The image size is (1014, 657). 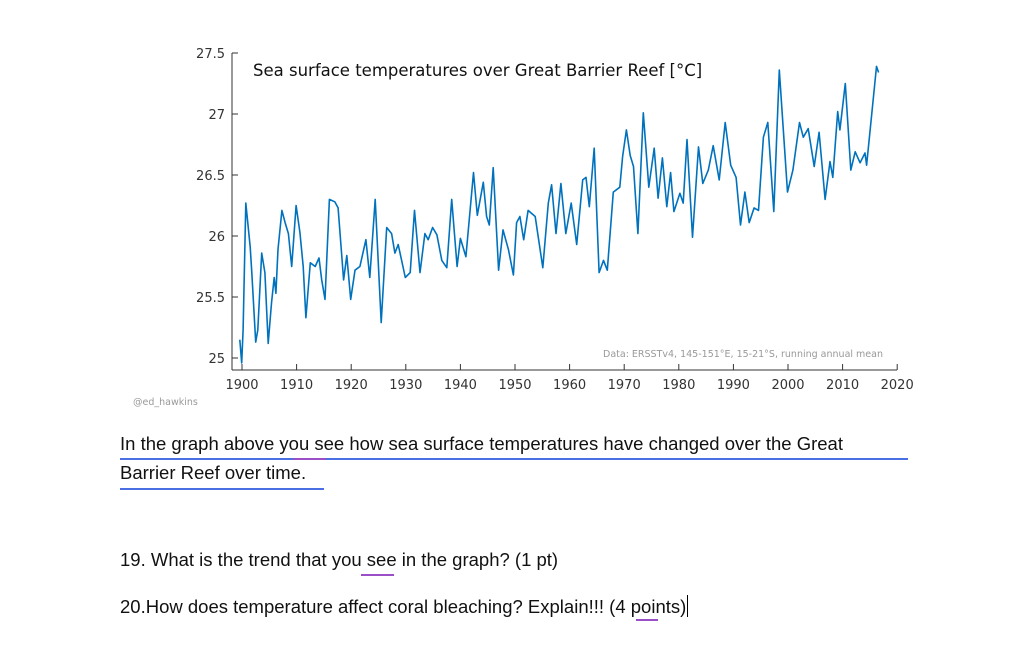 I want to click on x-tick-label: 1960, so click(x=569, y=385).